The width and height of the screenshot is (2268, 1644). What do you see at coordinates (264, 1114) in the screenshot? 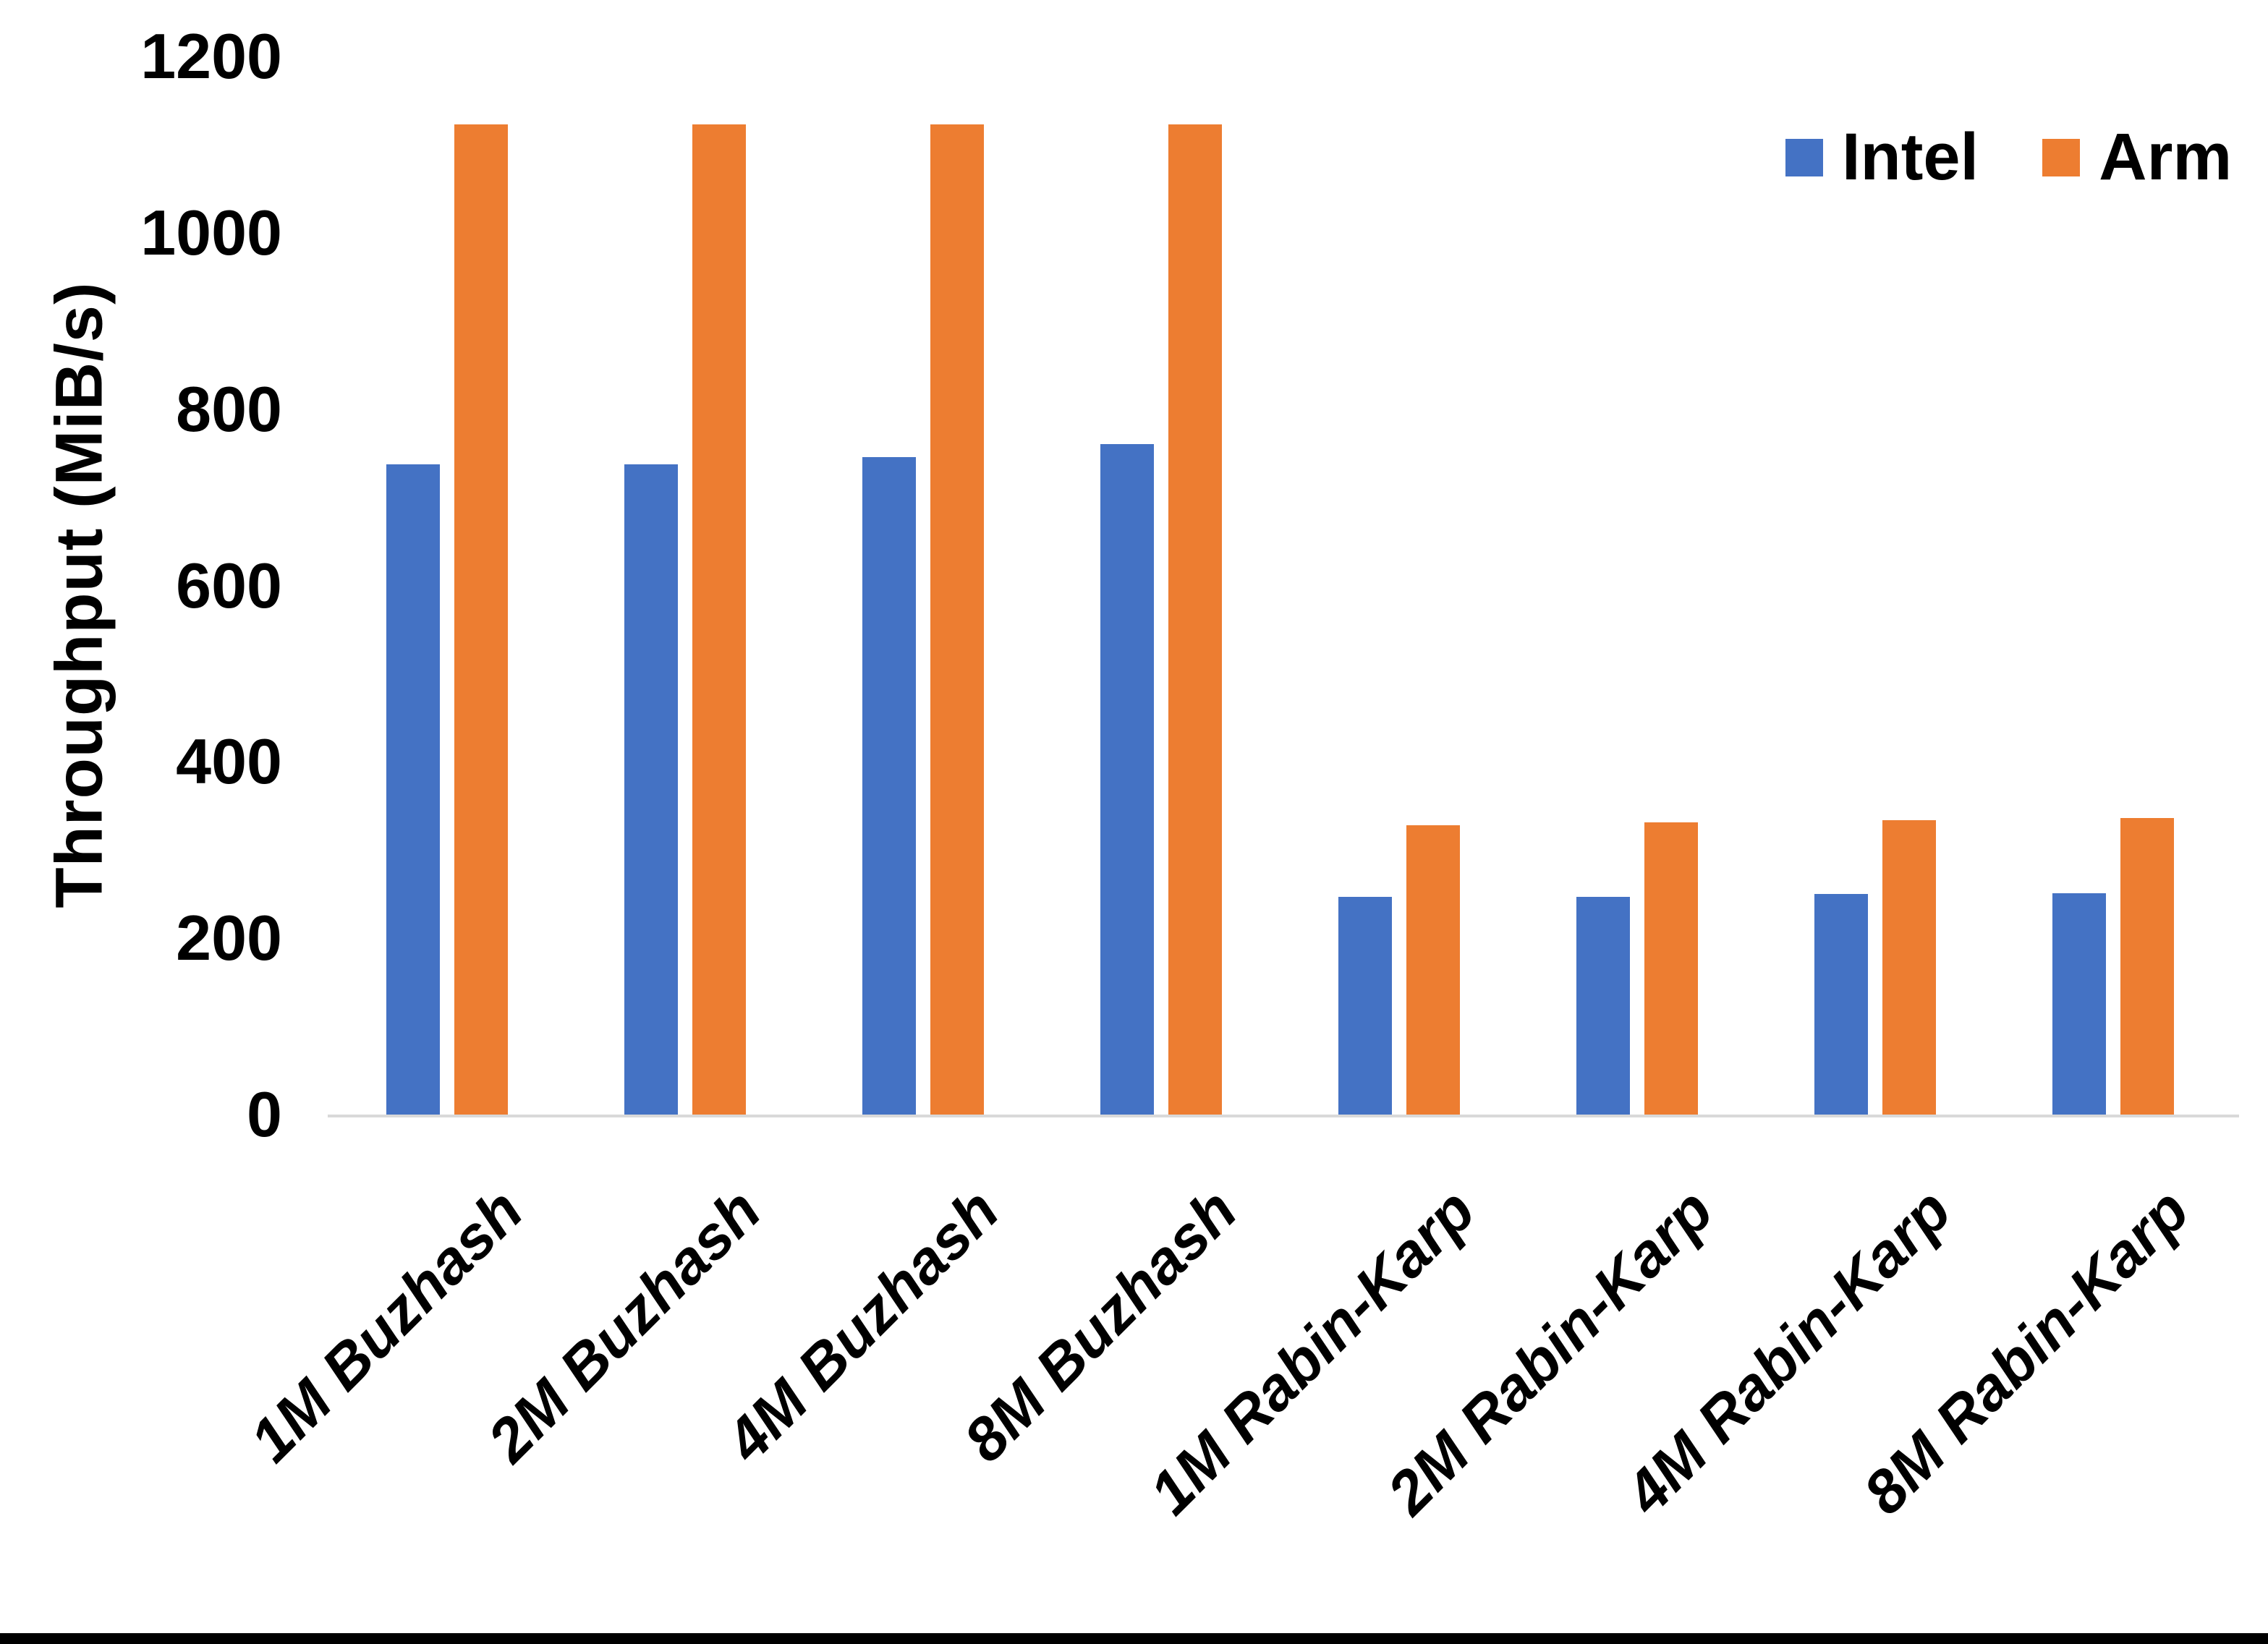
I see `y-tick-label: 0` at bounding box center [264, 1114].